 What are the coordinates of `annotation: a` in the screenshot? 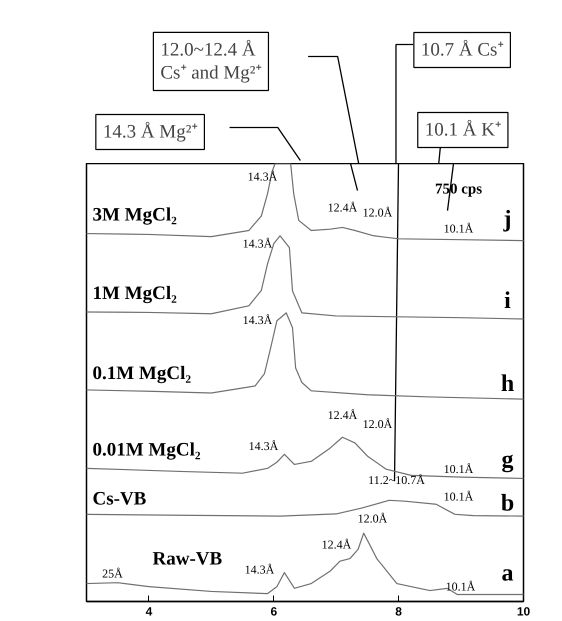 It's located at (508, 573).